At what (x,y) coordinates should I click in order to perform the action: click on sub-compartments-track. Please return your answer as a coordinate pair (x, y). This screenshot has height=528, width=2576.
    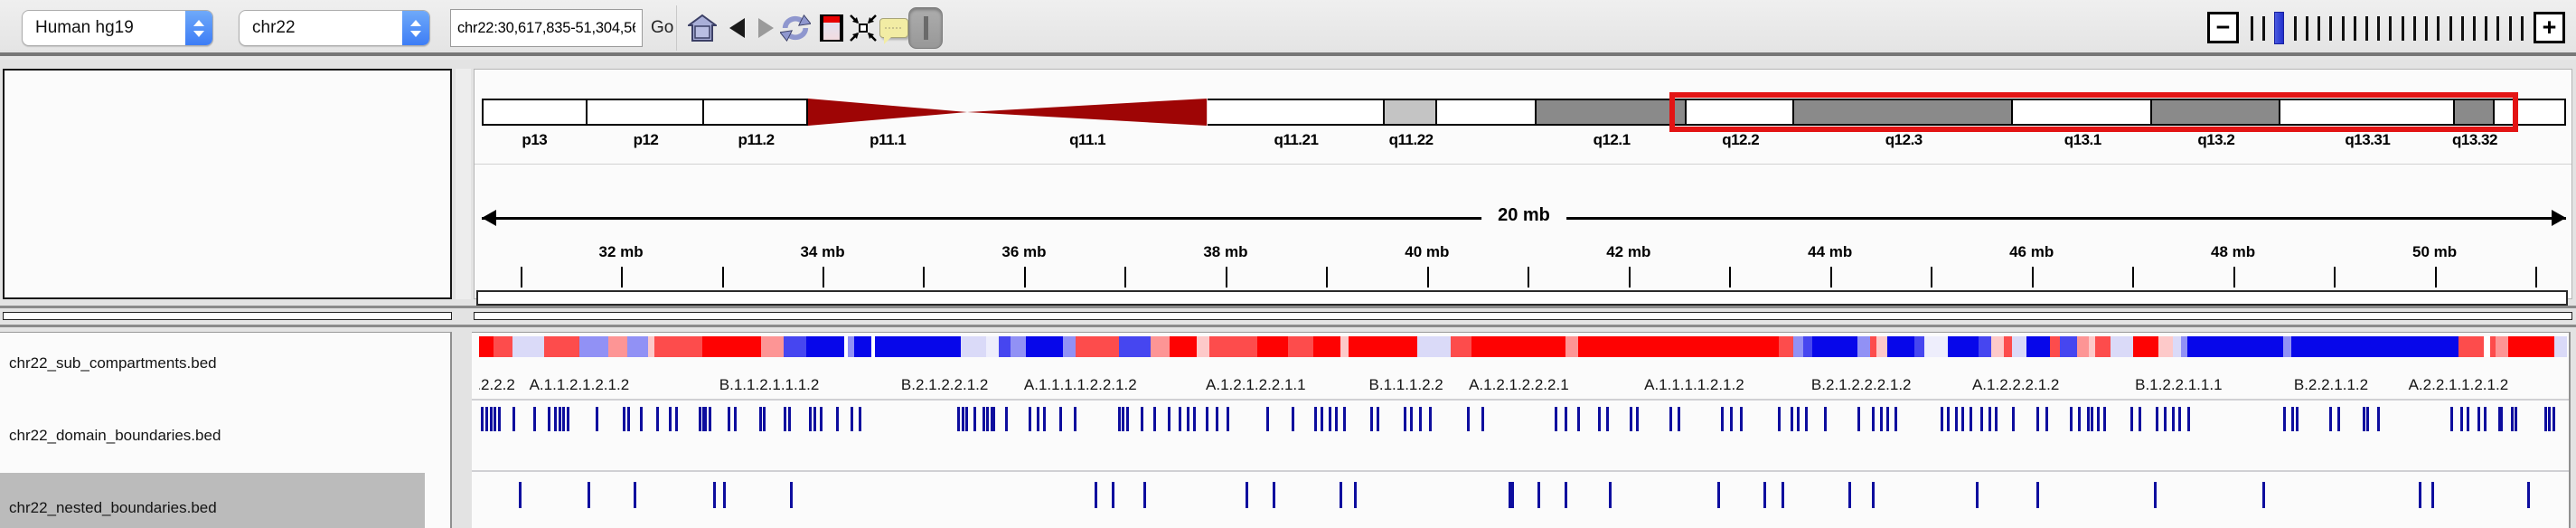
    Looking at the image, I should click on (1523, 346).